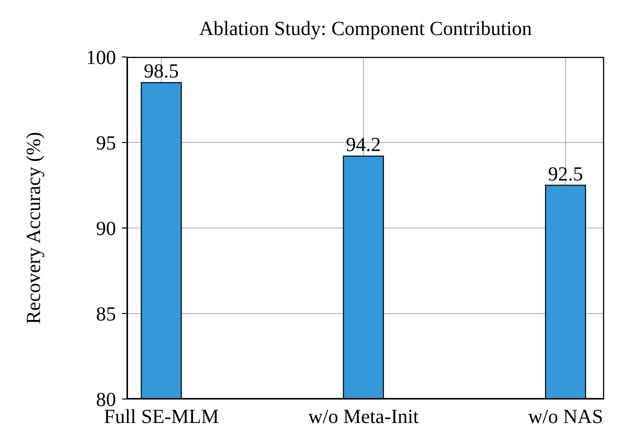 This screenshot has width=626, height=441. What do you see at coordinates (566, 174) in the screenshot?
I see `data-label: 92.5` at bounding box center [566, 174].